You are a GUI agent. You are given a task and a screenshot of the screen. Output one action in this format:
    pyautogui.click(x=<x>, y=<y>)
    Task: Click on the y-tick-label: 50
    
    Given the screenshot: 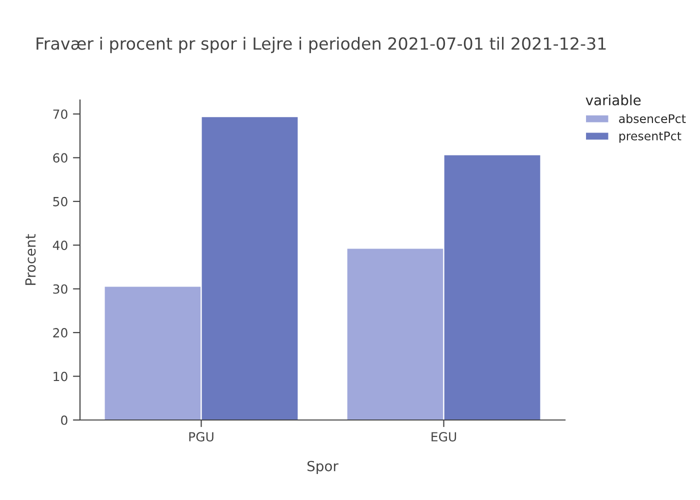 What is the action you would take?
    pyautogui.click(x=60, y=201)
    